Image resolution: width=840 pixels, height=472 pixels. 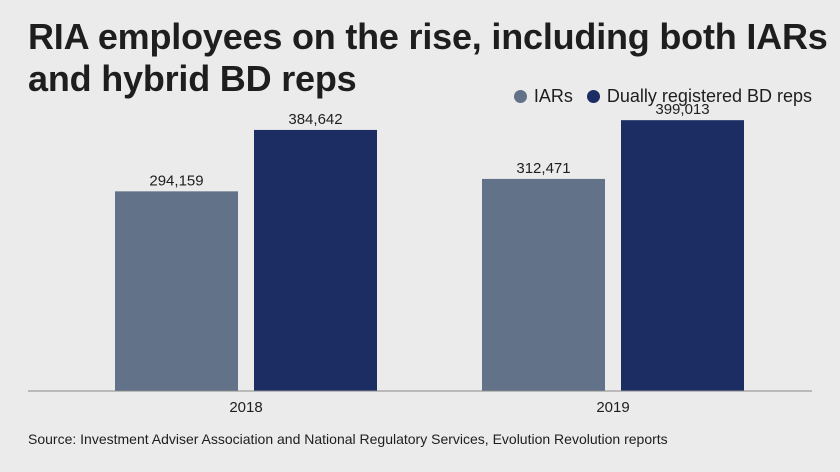 What do you see at coordinates (709, 96) in the screenshot?
I see `legend-label-bd-reps: Dually registered BD reps` at bounding box center [709, 96].